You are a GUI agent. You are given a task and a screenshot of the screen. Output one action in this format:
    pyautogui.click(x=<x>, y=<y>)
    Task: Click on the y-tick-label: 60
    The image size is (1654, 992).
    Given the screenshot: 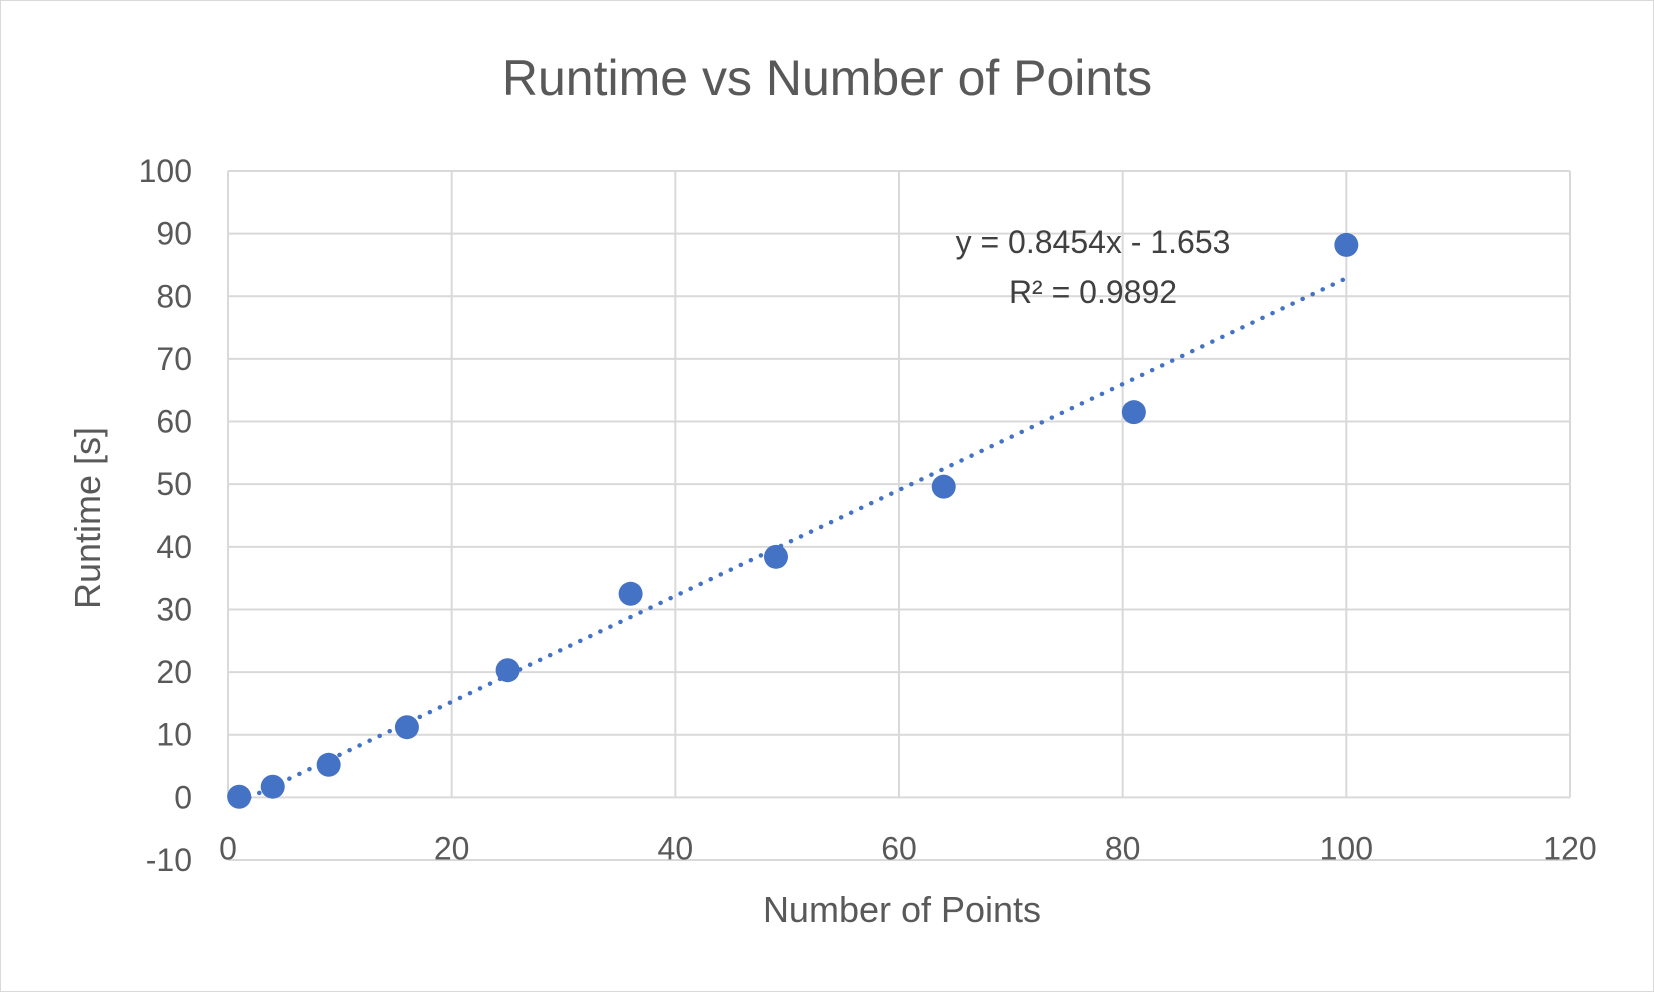 What is the action you would take?
    pyautogui.click(x=174, y=422)
    